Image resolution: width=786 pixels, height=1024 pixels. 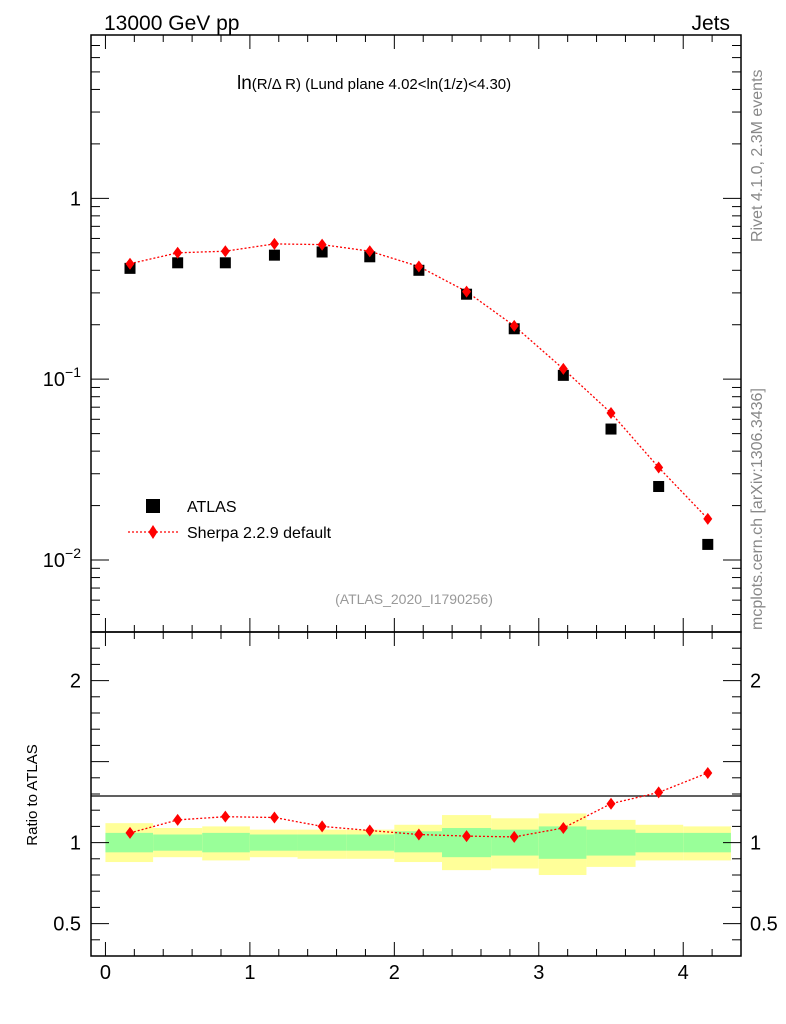 I want to click on ratio-y-tick-label-left: 0.5, so click(x=67, y=925).